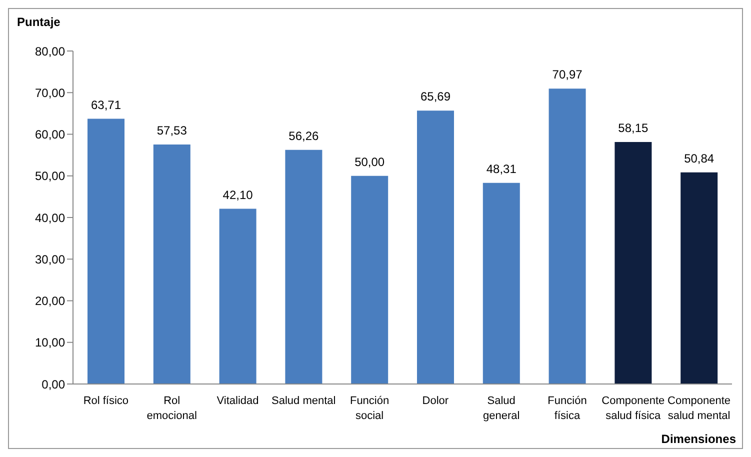 This screenshot has width=751, height=457. Describe the element at coordinates (237, 401) in the screenshot. I see `x-tick-label: Vitalidad` at that location.